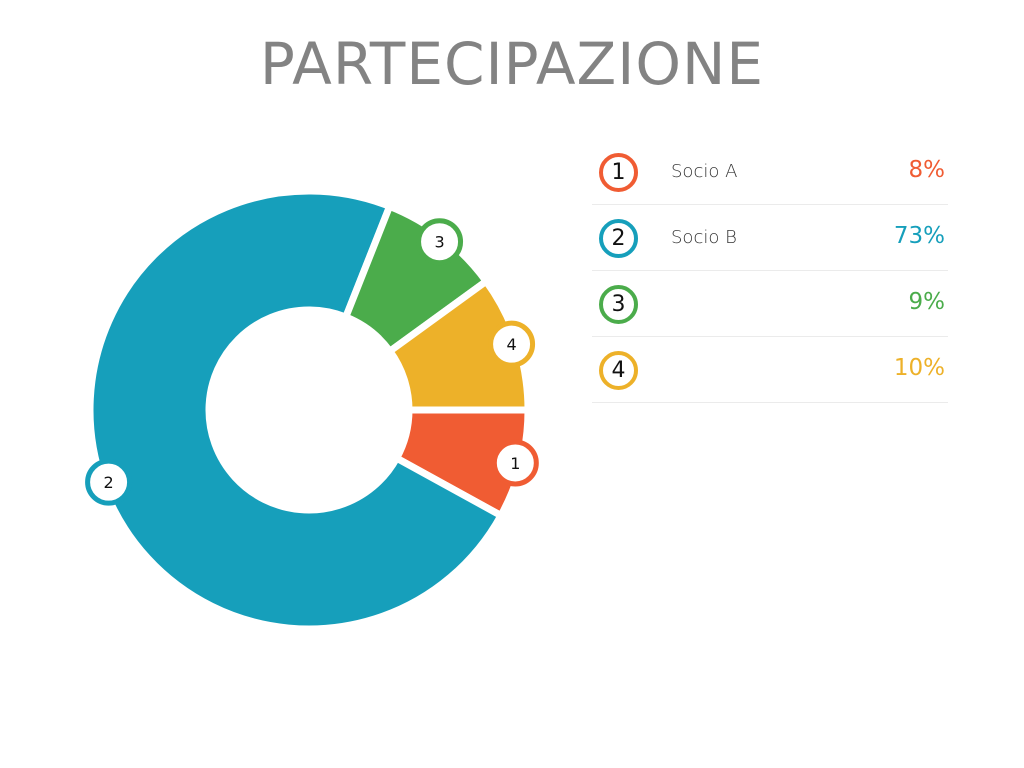 The image size is (1024, 768). I want to click on legend-row: 2 Socio B 73%, so click(770, 238).